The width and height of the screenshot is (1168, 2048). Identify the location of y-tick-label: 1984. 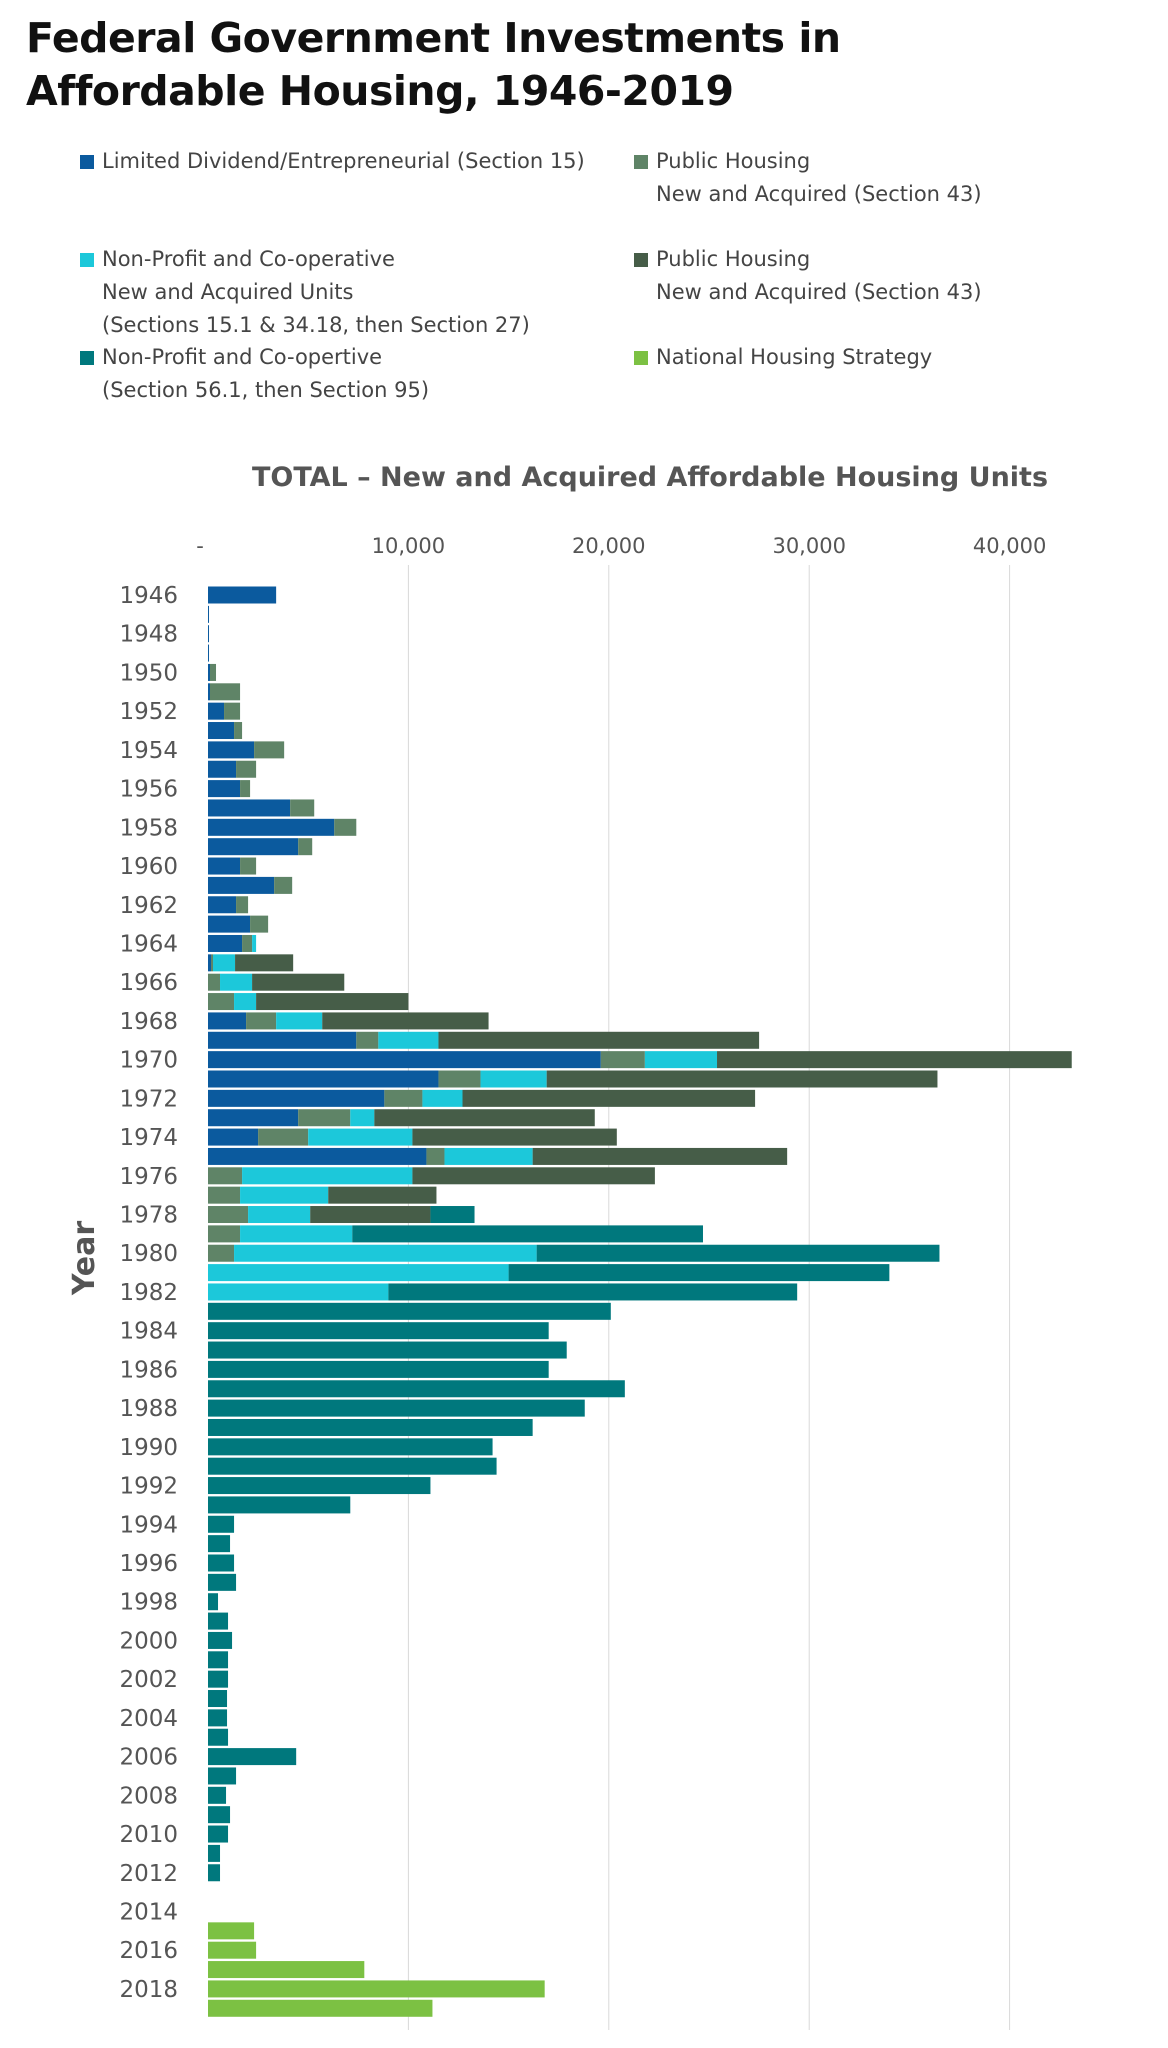
(148, 1332).